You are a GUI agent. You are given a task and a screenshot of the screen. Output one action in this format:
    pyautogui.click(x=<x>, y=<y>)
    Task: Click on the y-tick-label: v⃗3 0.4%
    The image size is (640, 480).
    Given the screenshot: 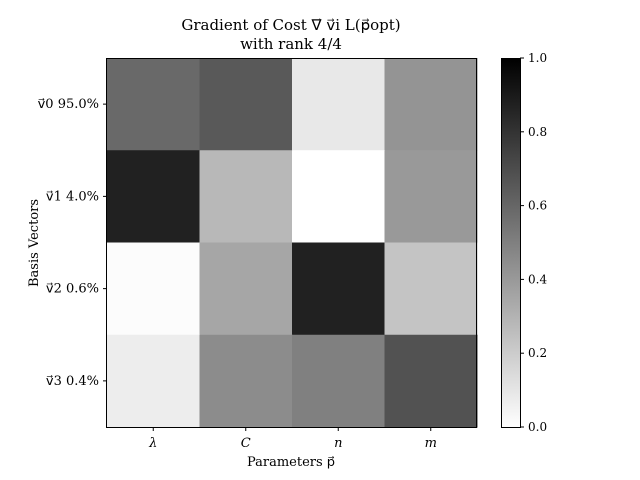 What is the action you would take?
    pyautogui.click(x=72, y=381)
    